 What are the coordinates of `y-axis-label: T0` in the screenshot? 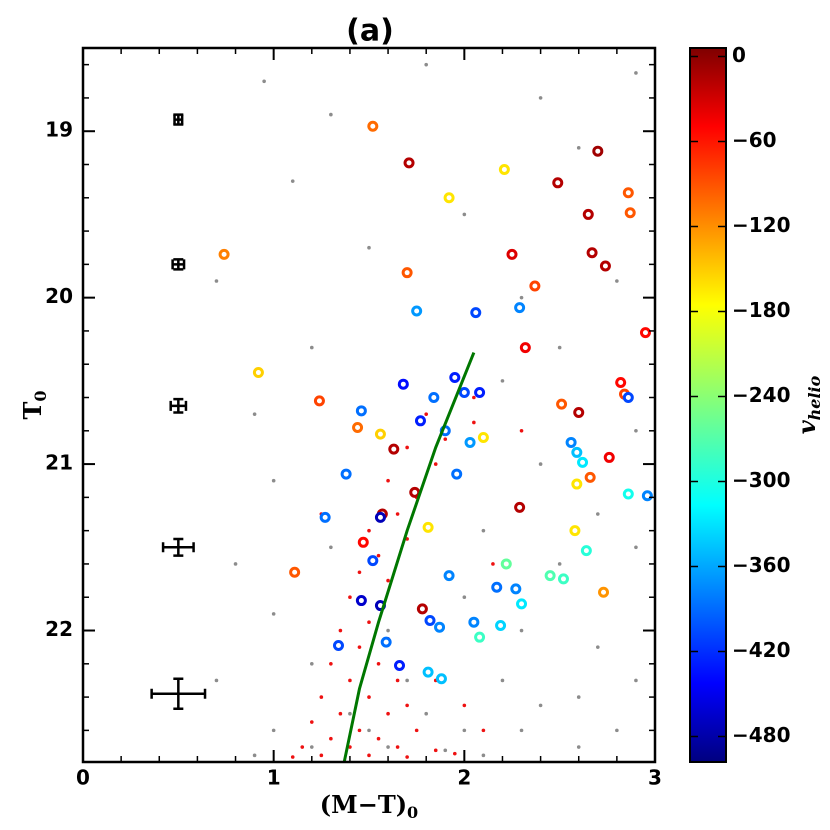 It's located at (34, 405).